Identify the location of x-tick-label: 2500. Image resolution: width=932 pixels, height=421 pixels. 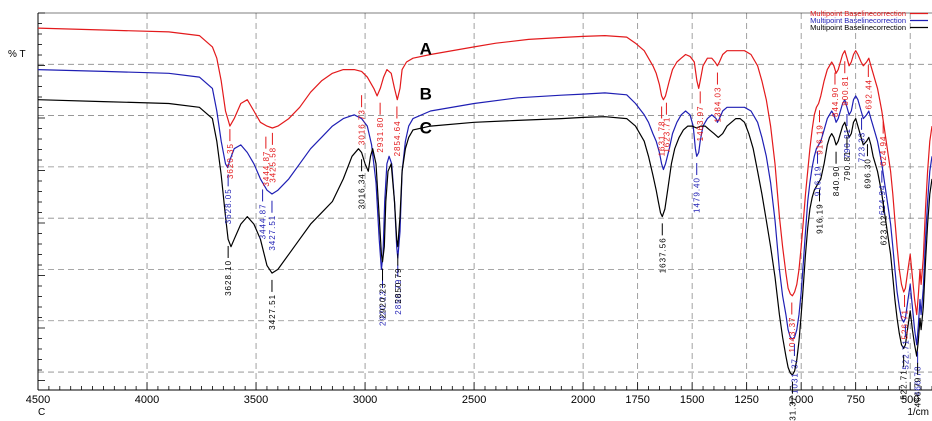
(474, 400).